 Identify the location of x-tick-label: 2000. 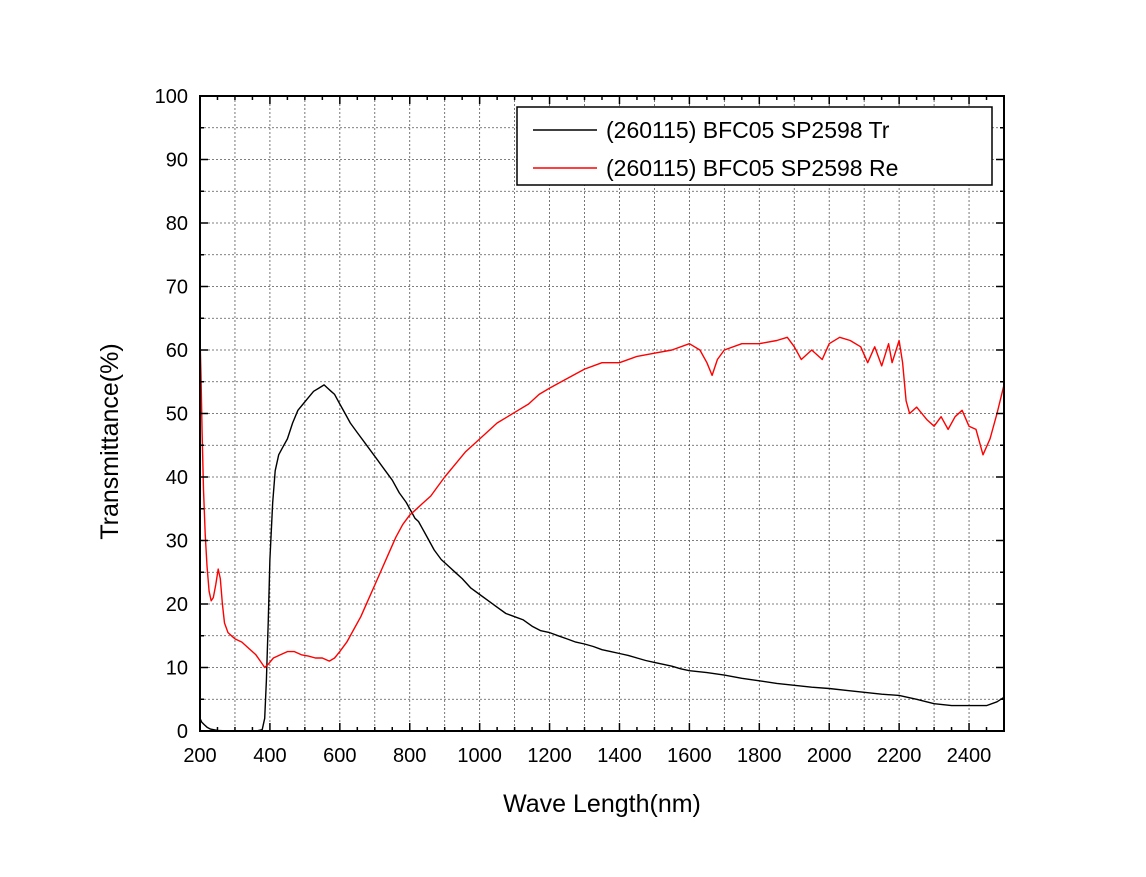
(829, 756).